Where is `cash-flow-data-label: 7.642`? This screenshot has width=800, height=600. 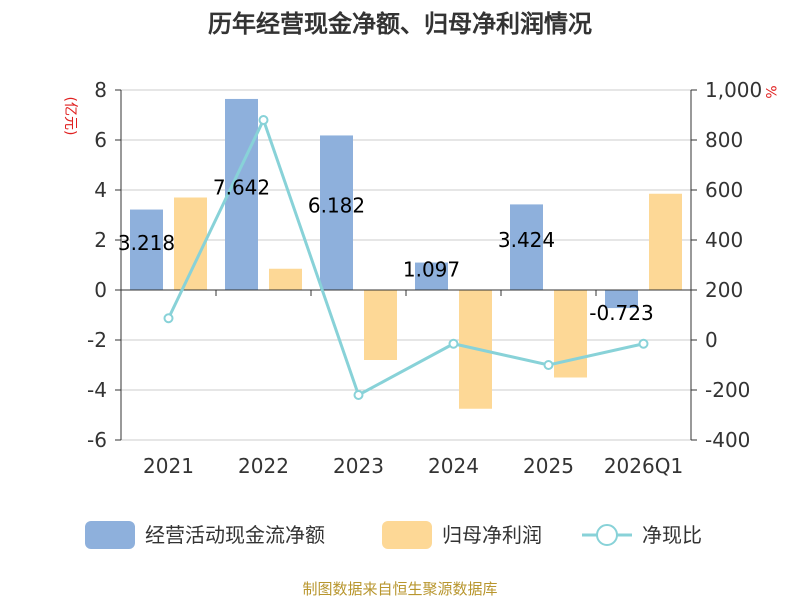 cash-flow-data-label: 7.642 is located at coordinates (241, 187).